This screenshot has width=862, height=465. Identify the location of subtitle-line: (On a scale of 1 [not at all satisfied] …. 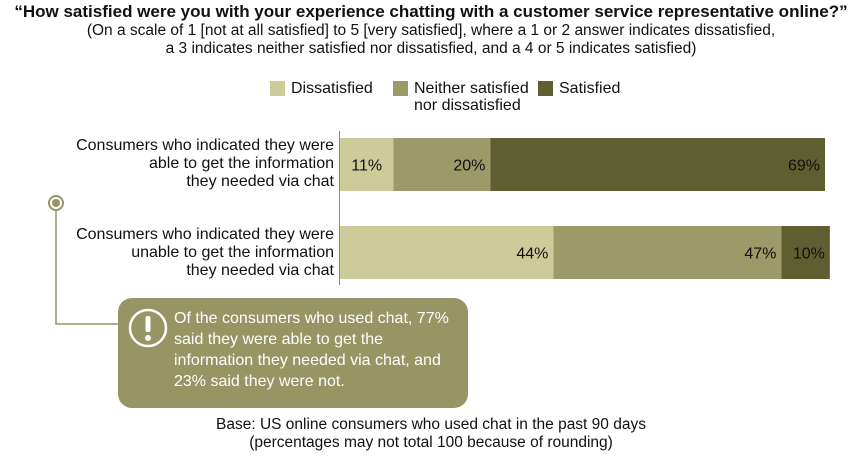
(431, 30).